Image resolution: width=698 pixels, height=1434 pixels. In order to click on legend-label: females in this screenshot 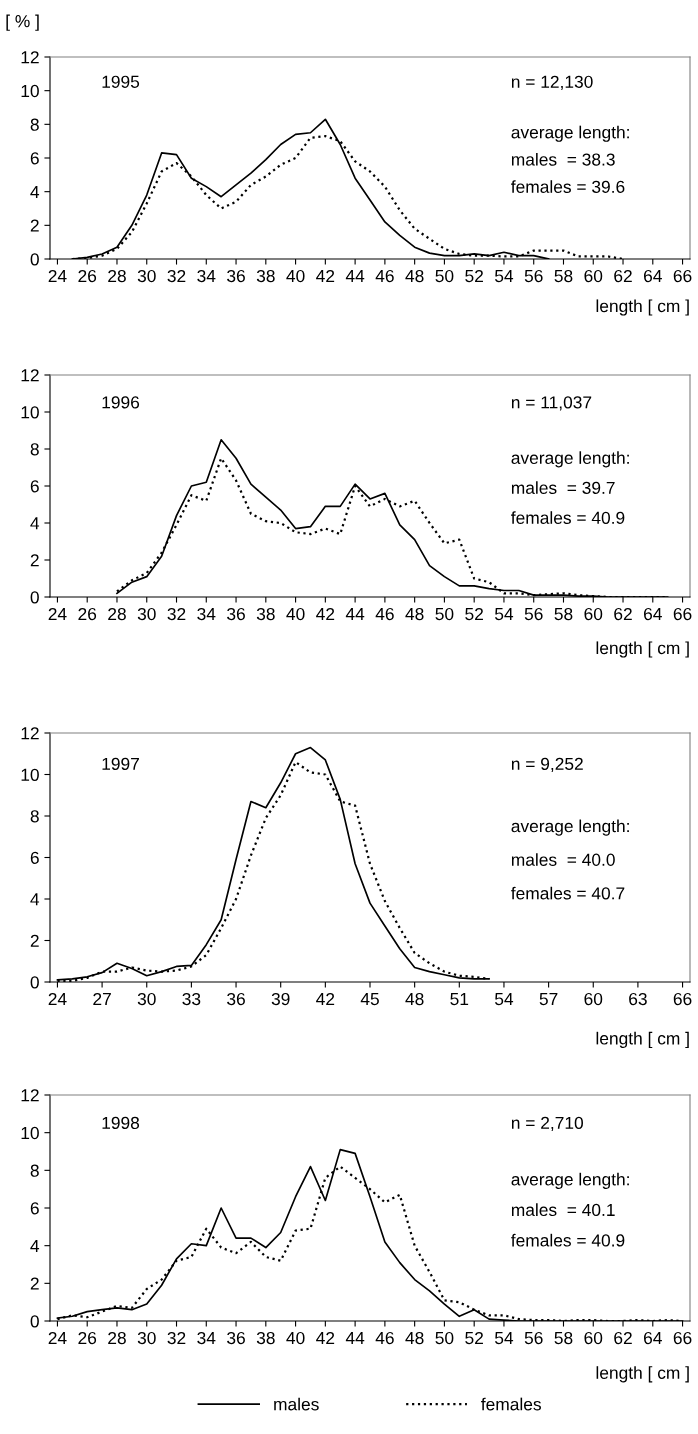, I will do `click(511, 1404)`.